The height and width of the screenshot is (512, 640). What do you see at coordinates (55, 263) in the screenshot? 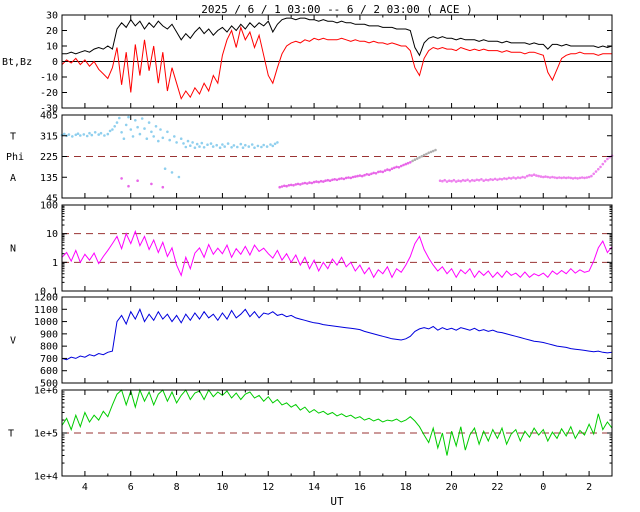
I see `density-ytick-label: 1` at bounding box center [55, 263].